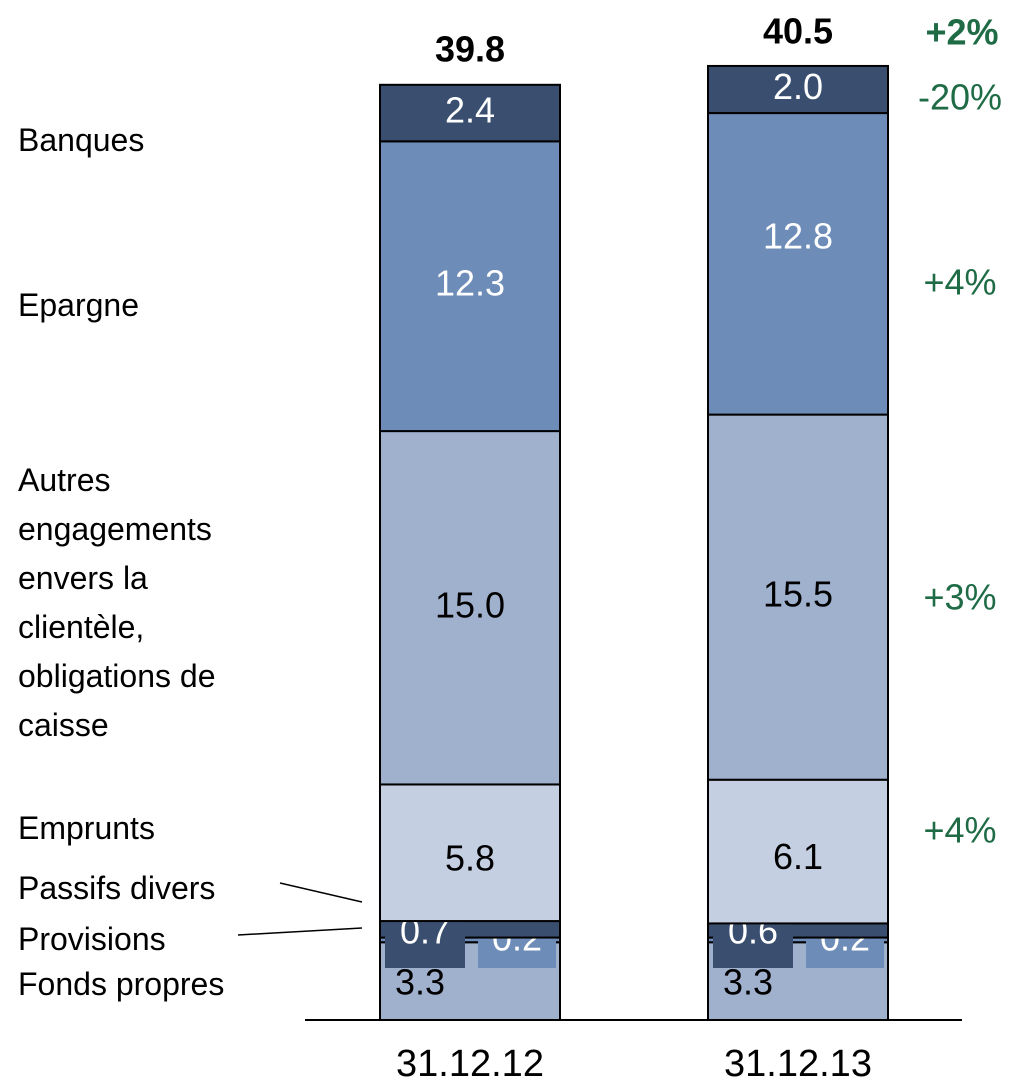 This screenshot has width=1016, height=1089. What do you see at coordinates (121, 984) in the screenshot?
I see `series-label: Fonds propres` at bounding box center [121, 984].